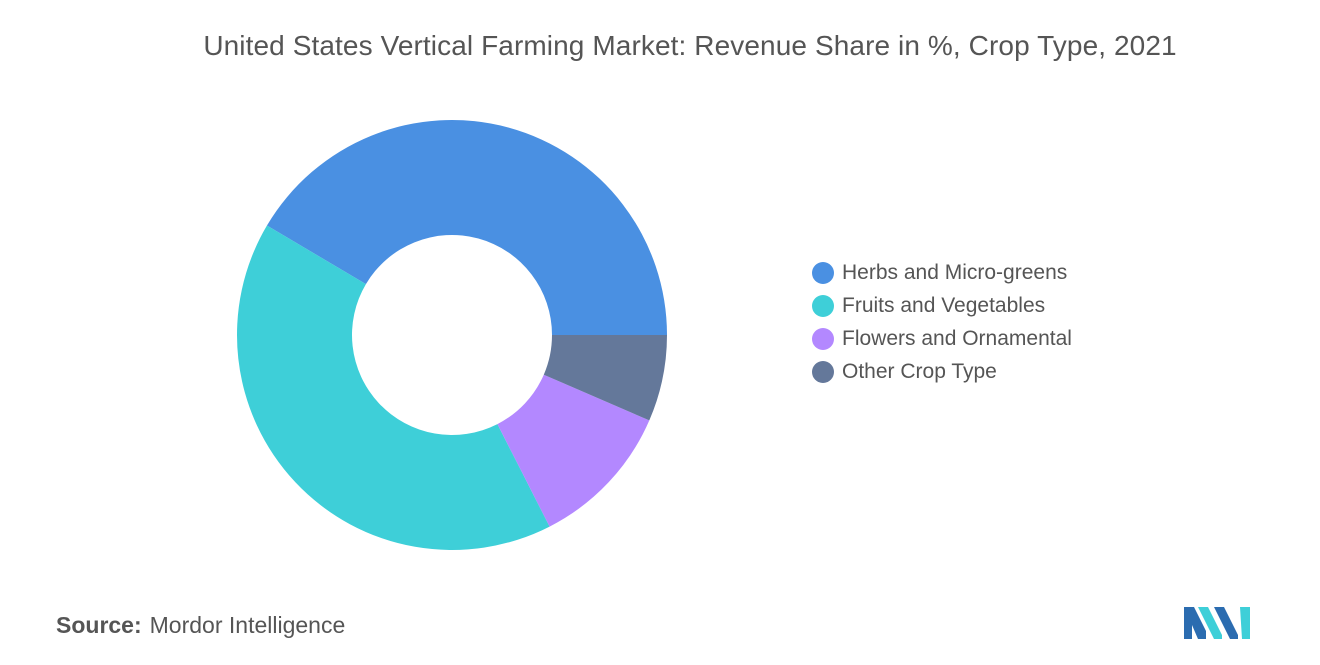 This screenshot has width=1320, height=665. I want to click on slice-herbs, so click(466, 227).